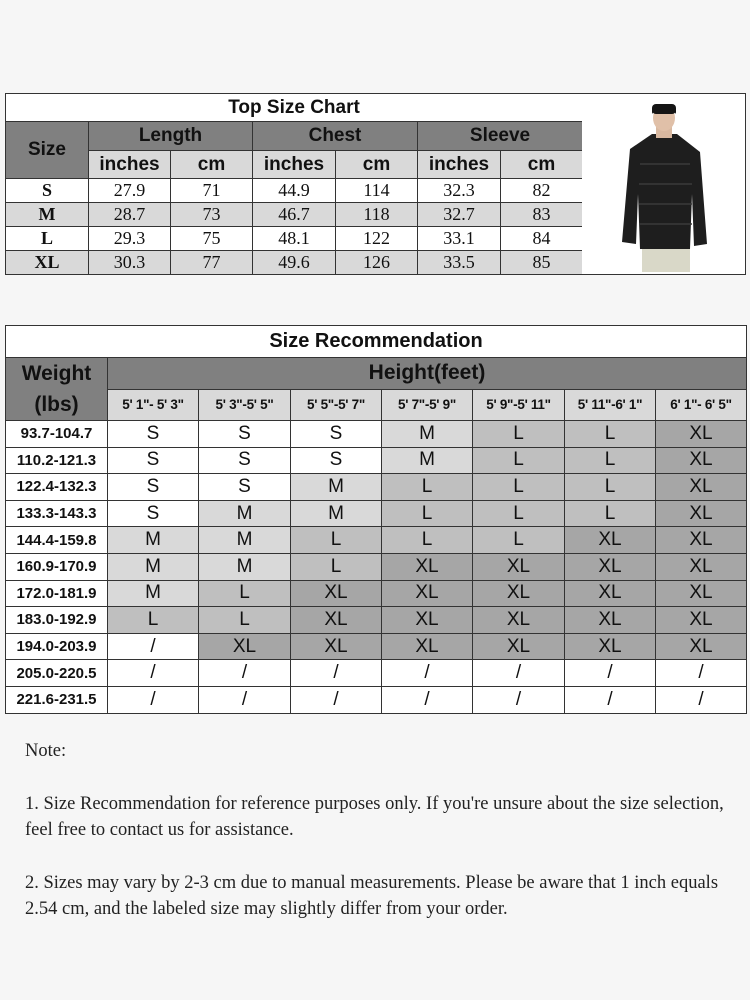 The image size is (750, 1000). Describe the element at coordinates (56, 646) in the screenshot. I see `weight-range-cell: 194.0-203.9` at that location.